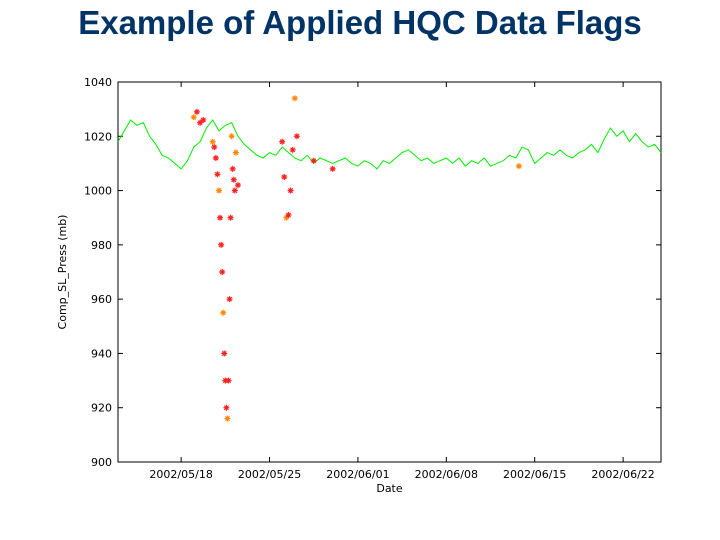  Describe the element at coordinates (101, 408) in the screenshot. I see `y-tick-label: 920` at that location.